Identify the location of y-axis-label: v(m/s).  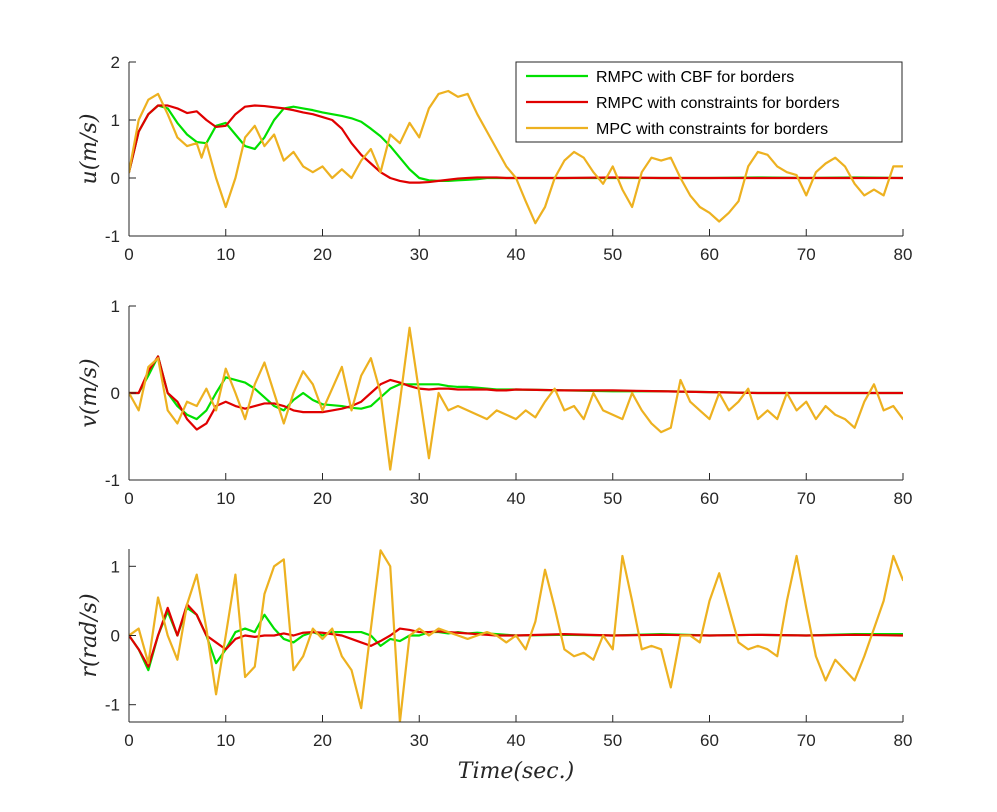
(89, 392).